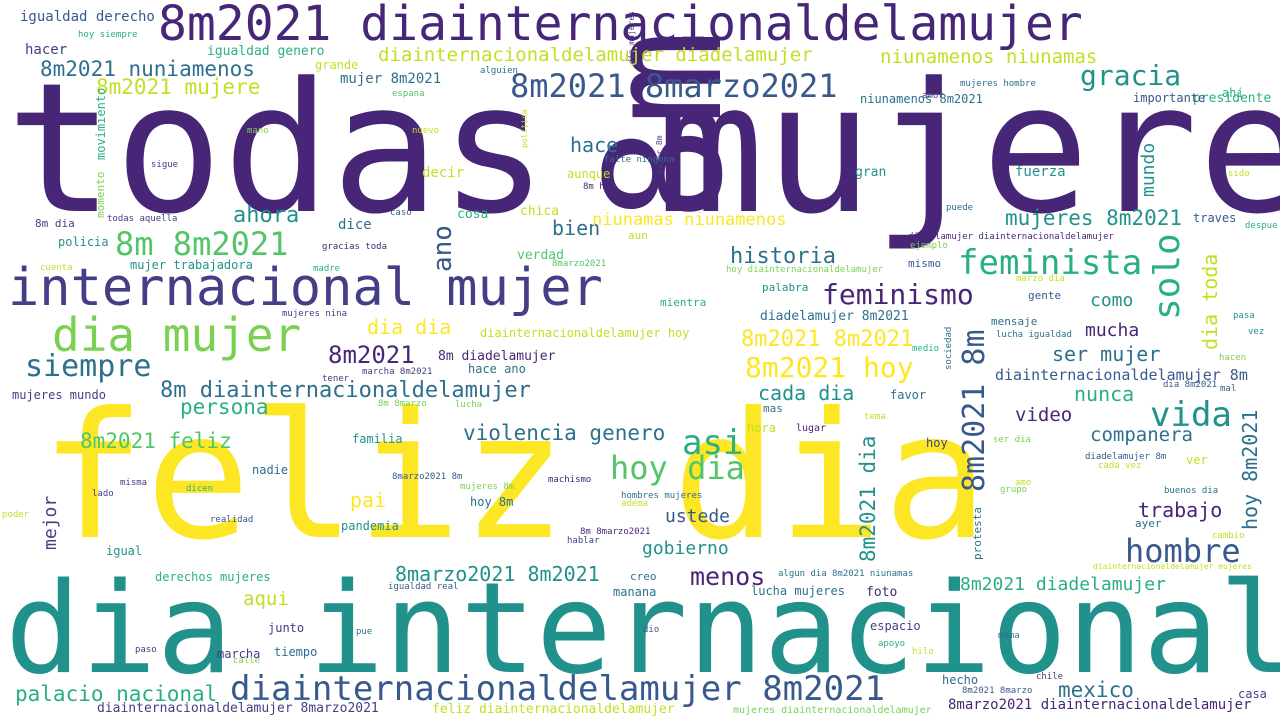 Image resolution: width=1280 pixels, height=720 pixels. I want to click on word: gran, so click(871, 172).